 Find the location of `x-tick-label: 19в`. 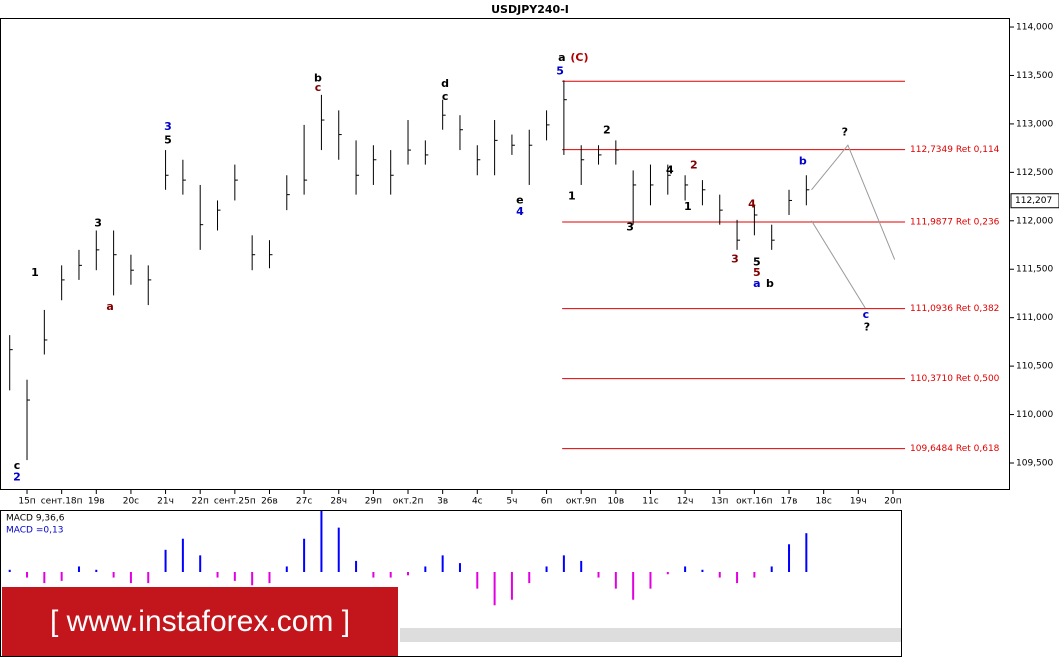

x-tick-label: 19в is located at coordinates (96, 502).